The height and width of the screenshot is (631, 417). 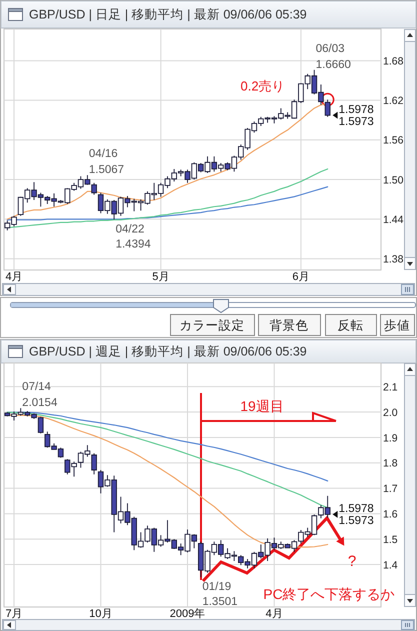 I want to click on button-label: カラー設定, so click(x=212, y=325).